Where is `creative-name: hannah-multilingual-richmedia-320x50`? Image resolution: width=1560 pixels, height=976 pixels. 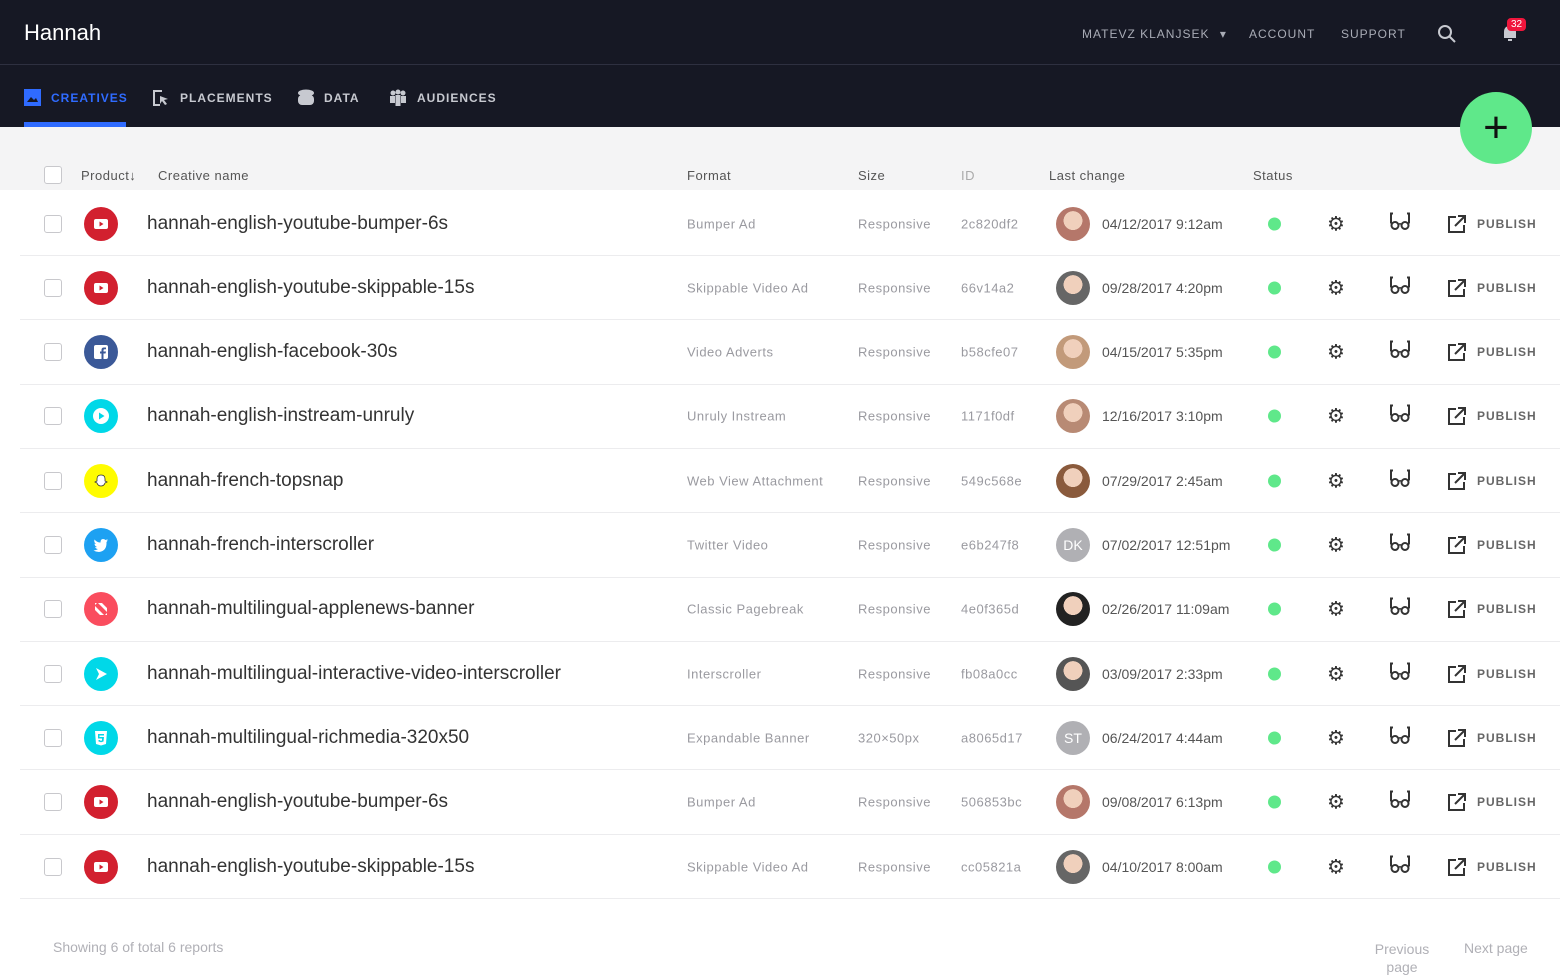
creative-name: hannah-multilingual-richmedia-320x50 is located at coordinates (308, 737).